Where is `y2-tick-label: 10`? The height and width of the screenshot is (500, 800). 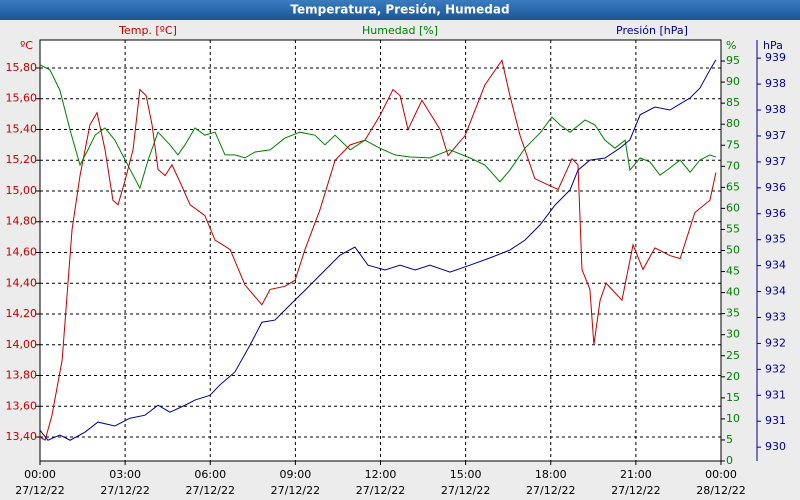 y2-tick-label: 10 is located at coordinates (733, 418).